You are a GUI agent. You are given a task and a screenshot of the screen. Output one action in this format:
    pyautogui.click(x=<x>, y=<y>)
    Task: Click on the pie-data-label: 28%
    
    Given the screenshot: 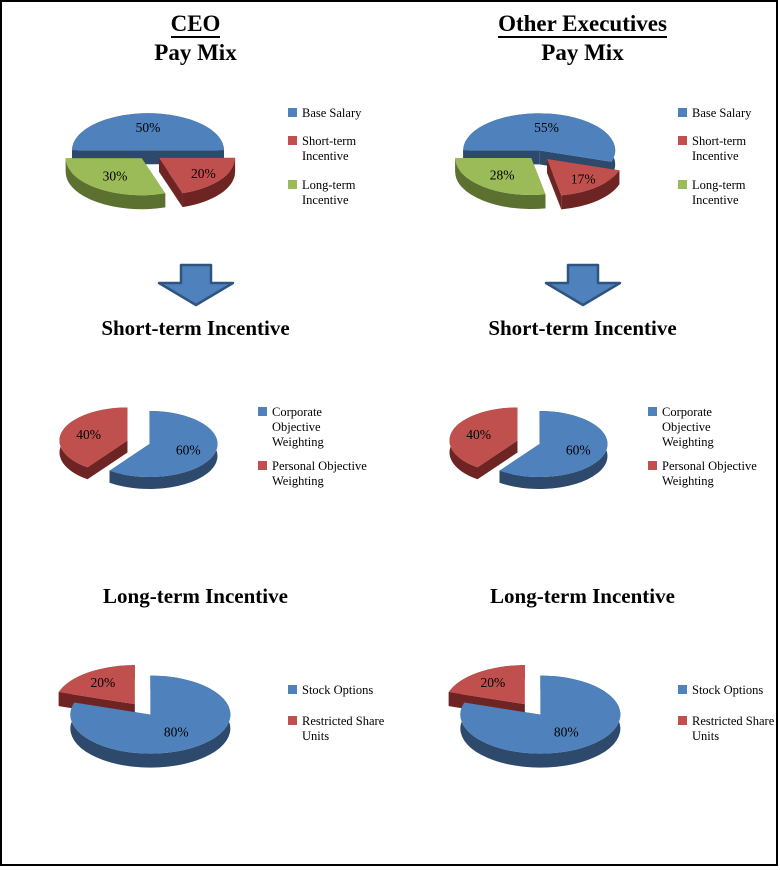 What is the action you would take?
    pyautogui.click(x=502, y=174)
    